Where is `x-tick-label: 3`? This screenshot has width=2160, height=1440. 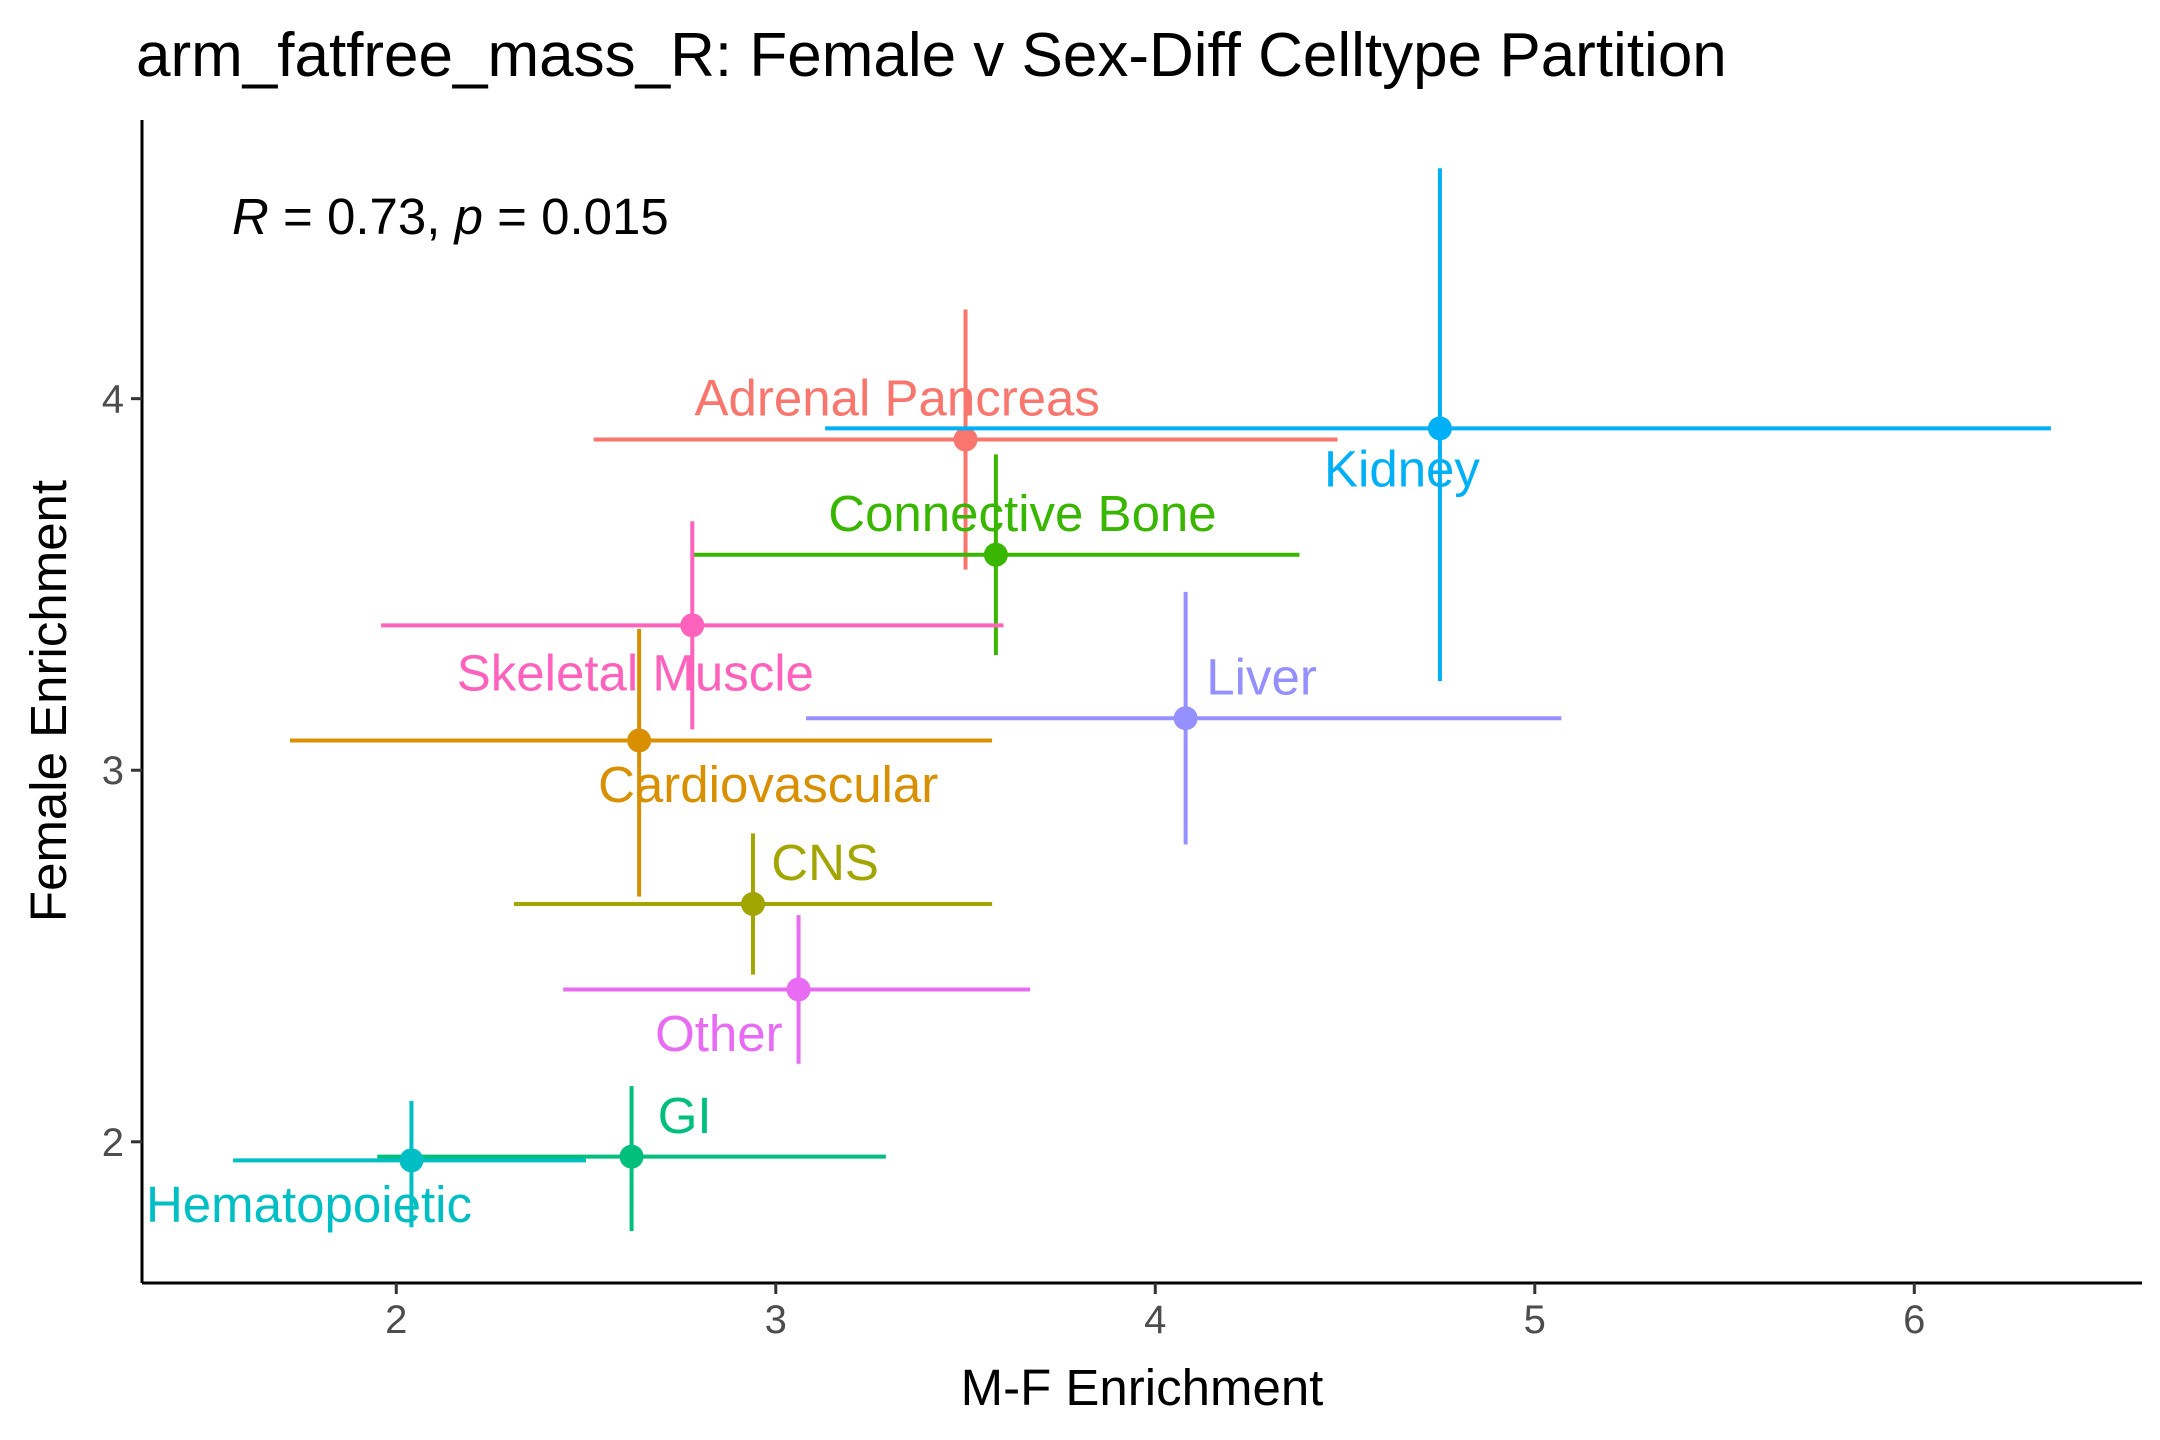 x-tick-label: 3 is located at coordinates (776, 1320).